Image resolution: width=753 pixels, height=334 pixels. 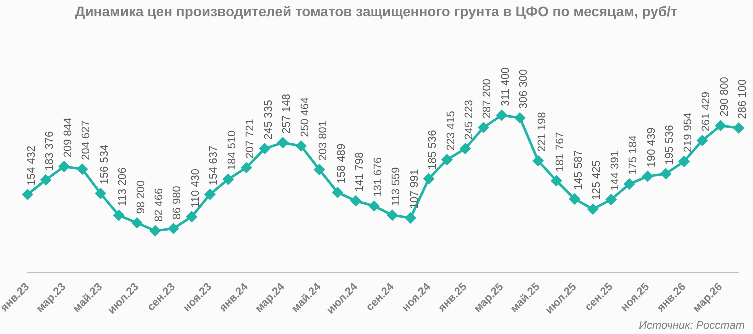 What do you see at coordinates (104, 164) in the screenshot?
I see `data-label: 156 534` at bounding box center [104, 164].